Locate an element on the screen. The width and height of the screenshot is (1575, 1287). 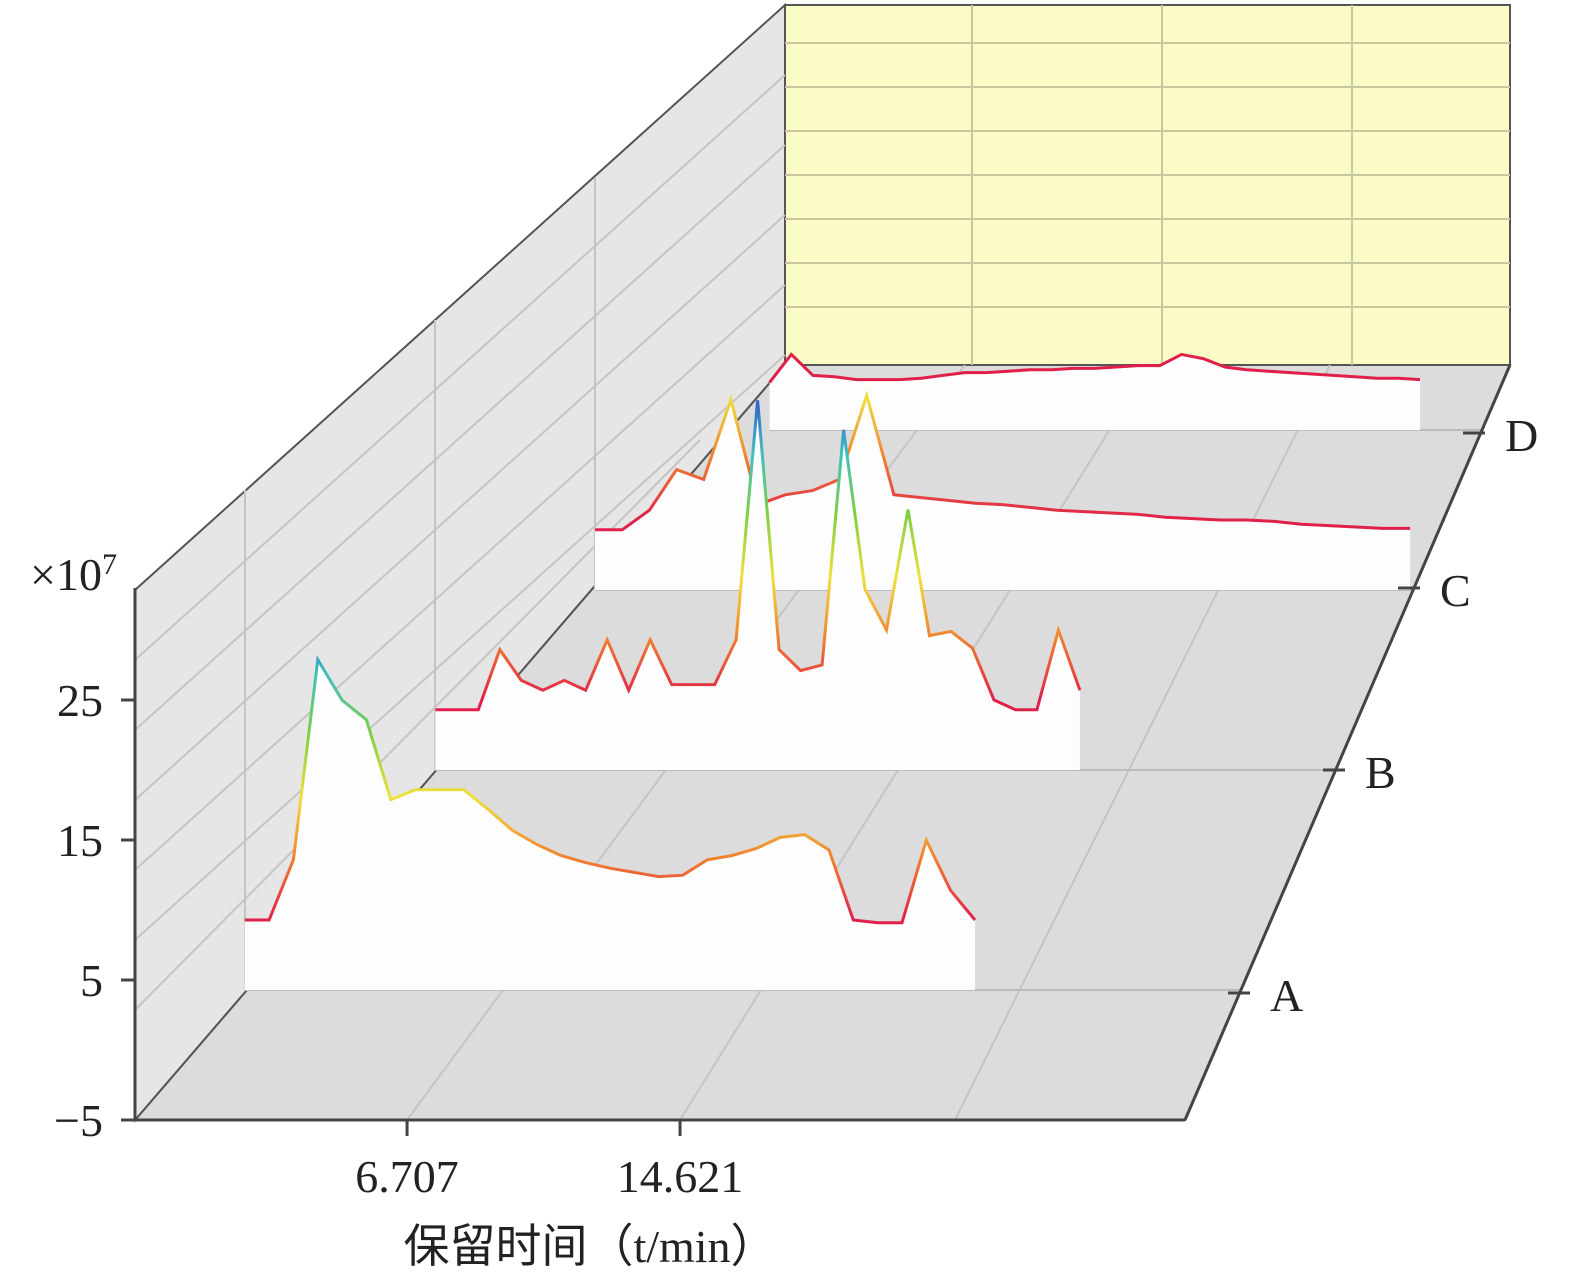
x-label: 保留时间（t/min） is located at coordinates (589, 1246).